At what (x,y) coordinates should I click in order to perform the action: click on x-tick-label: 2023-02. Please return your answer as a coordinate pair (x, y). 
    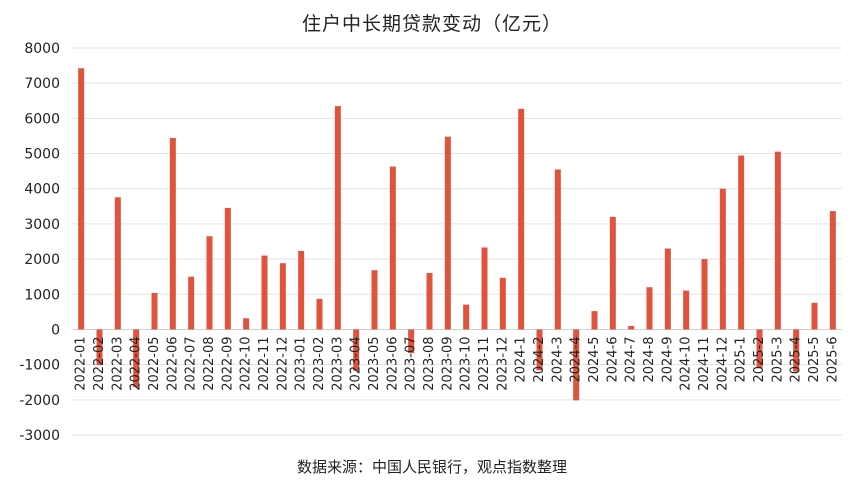
    Looking at the image, I should click on (319, 363).